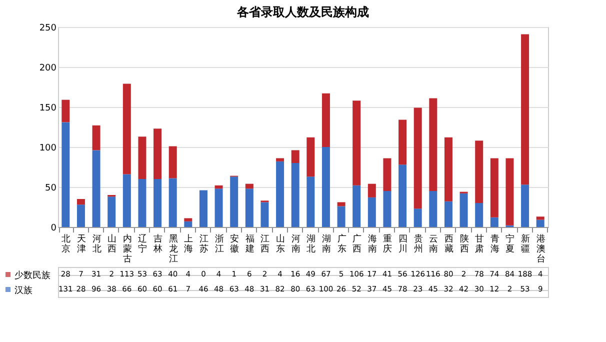  What do you see at coordinates (464, 244) in the screenshot?
I see `x-tick-label: 陕西` at bounding box center [464, 244].